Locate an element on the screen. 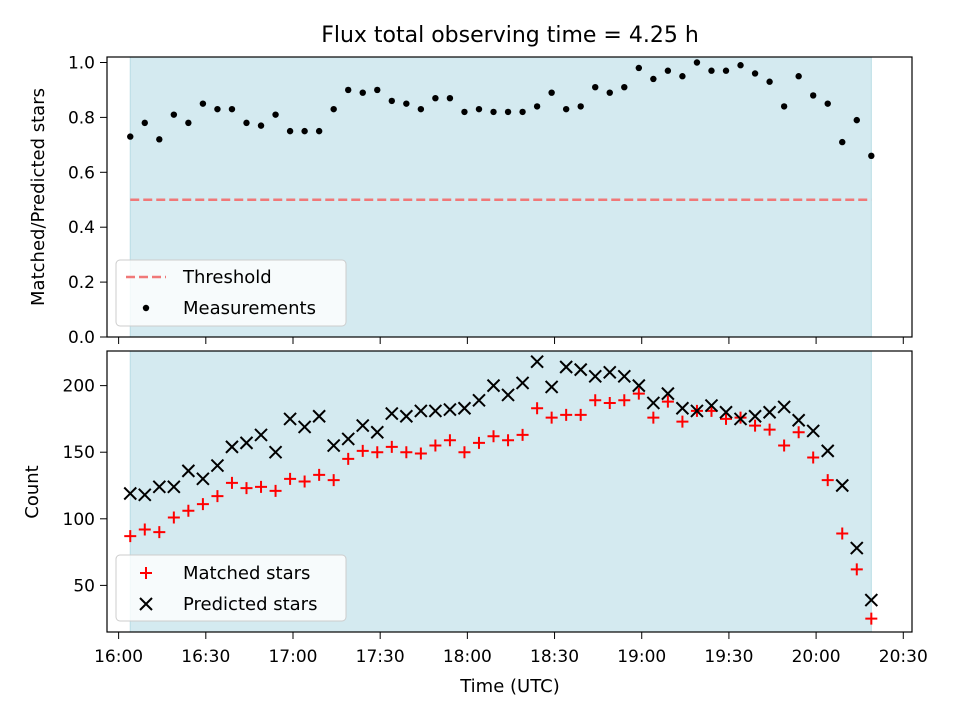 Image resolution: width=960 pixels, height=720 pixels. y-tick-label: 150 is located at coordinates (79, 453).